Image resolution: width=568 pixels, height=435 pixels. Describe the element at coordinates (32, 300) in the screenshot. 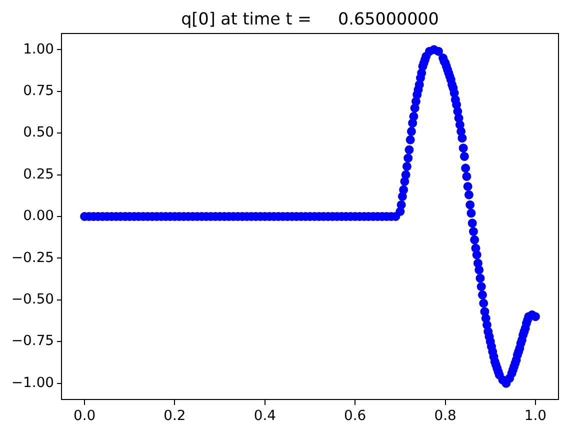

I see `y-tick-label: −0.50` at that location.